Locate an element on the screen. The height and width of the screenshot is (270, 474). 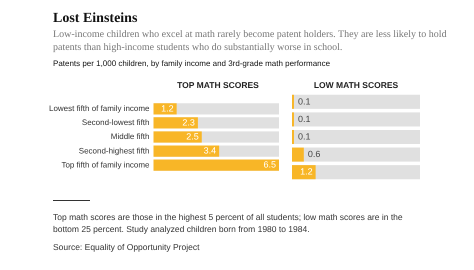
text: Lost Einsteins is located at coordinates (95, 18).